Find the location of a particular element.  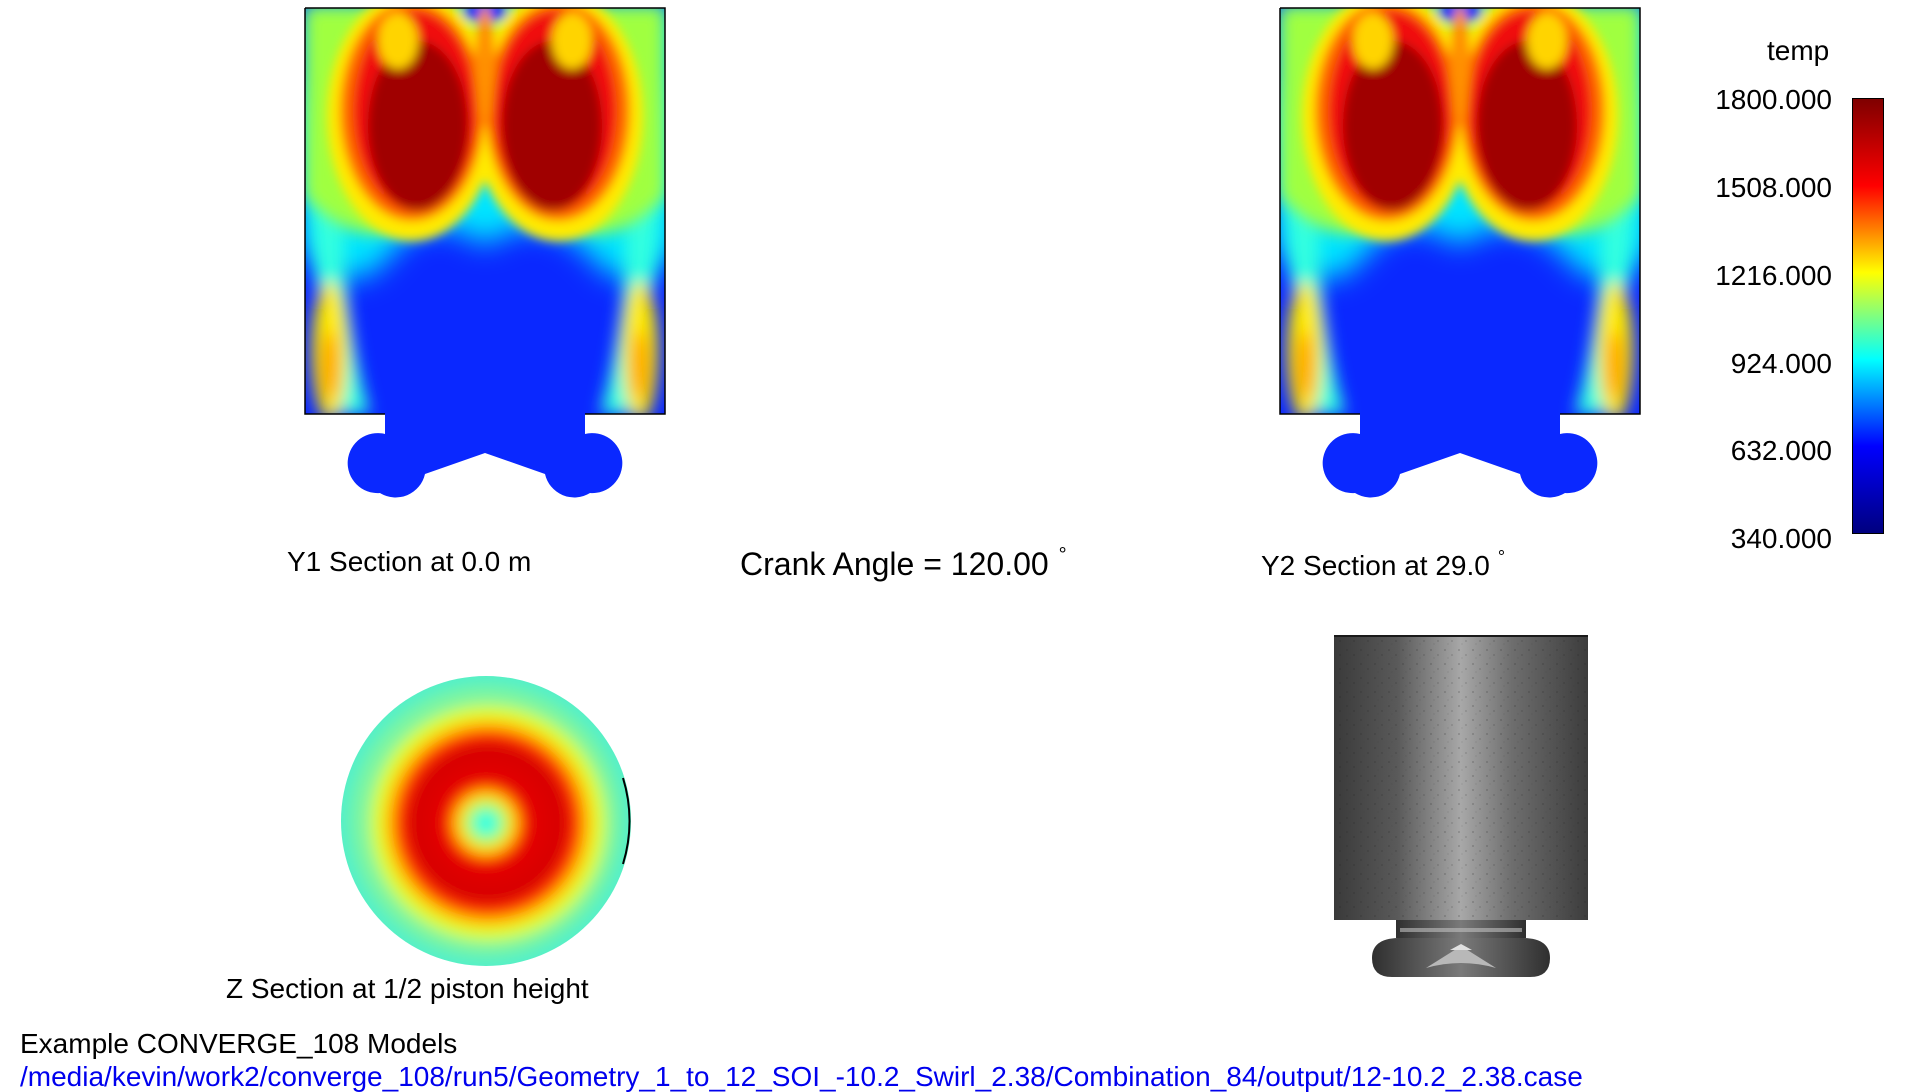

crank-angle-readout: Crank Angle = 120.00 ° is located at coordinates (903, 562).